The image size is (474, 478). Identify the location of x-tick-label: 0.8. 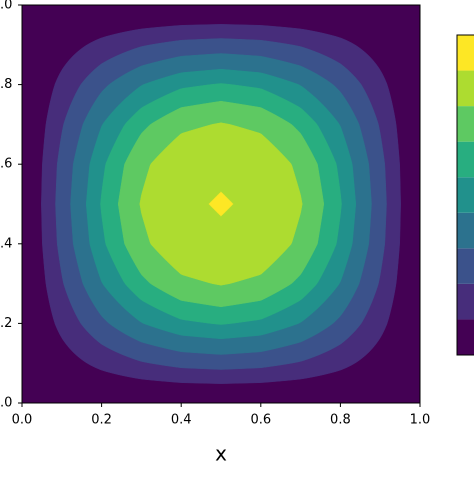
(340, 420).